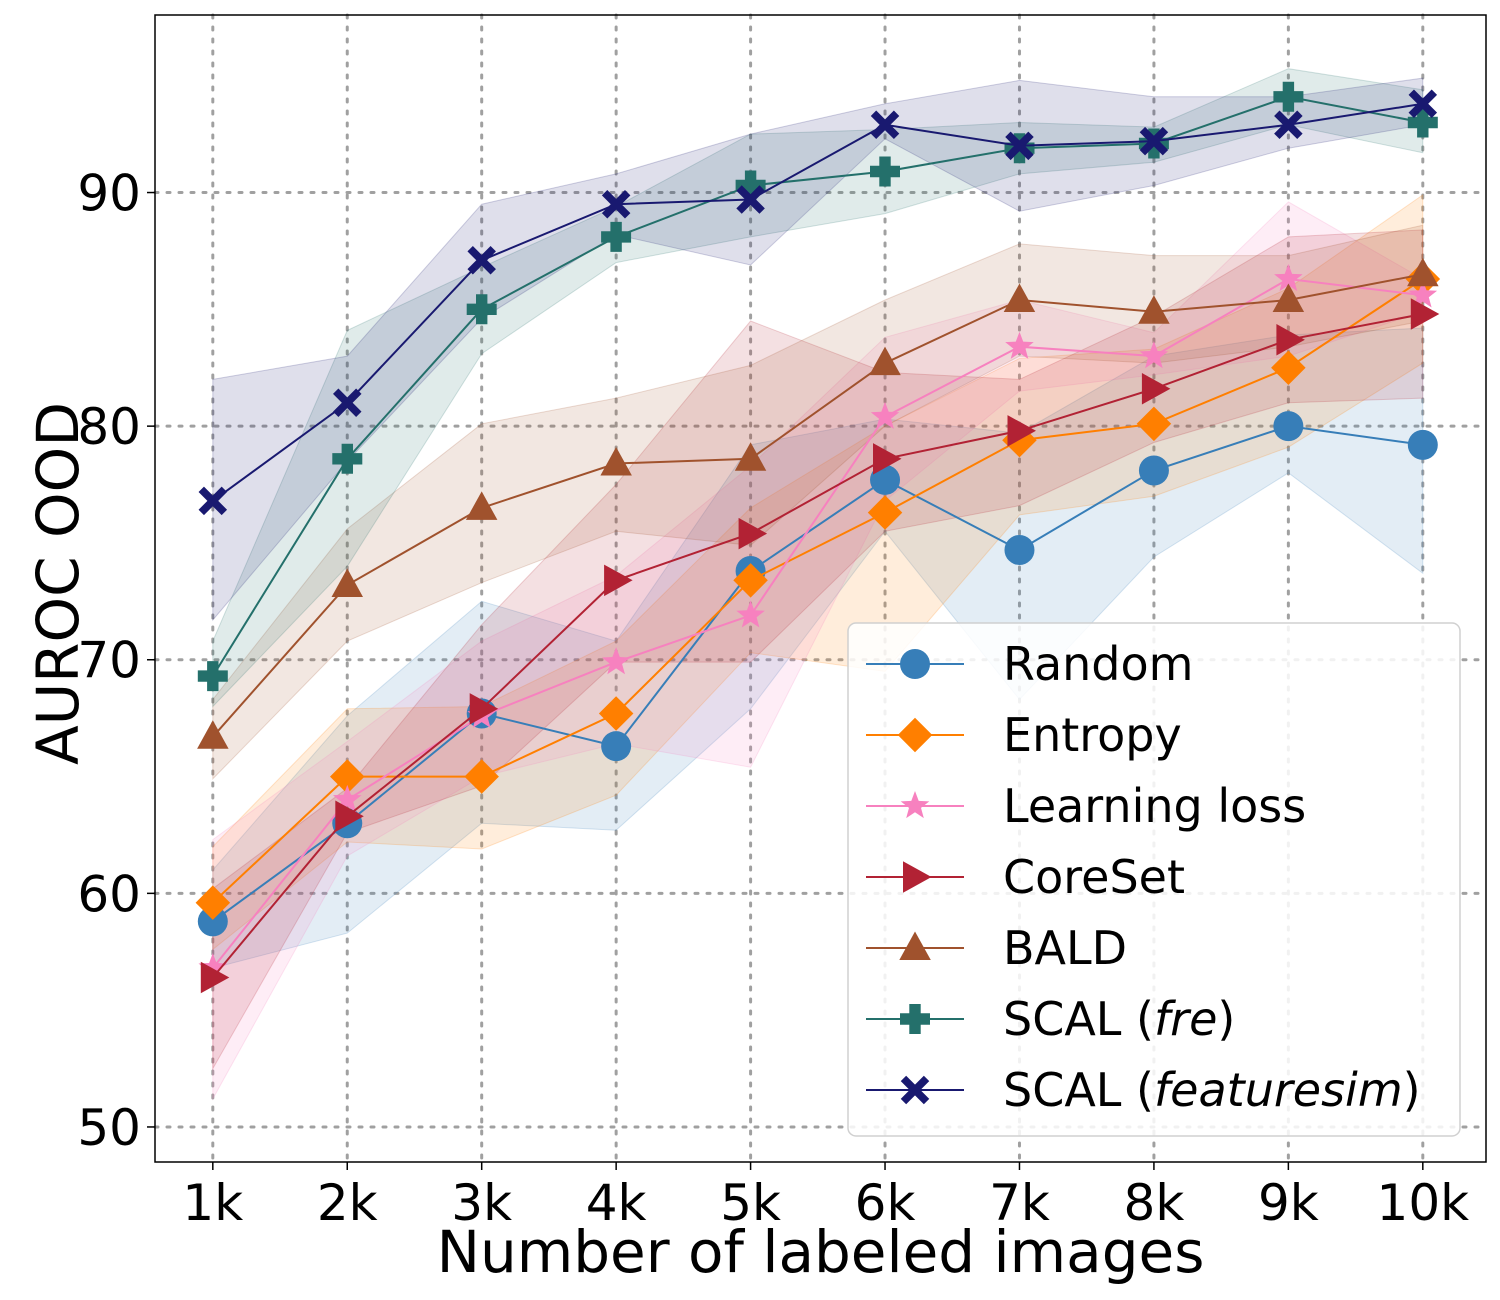 This screenshot has height=1300, width=1500. What do you see at coordinates (347, 1203) in the screenshot?
I see `x-tick-label: 2k` at bounding box center [347, 1203].